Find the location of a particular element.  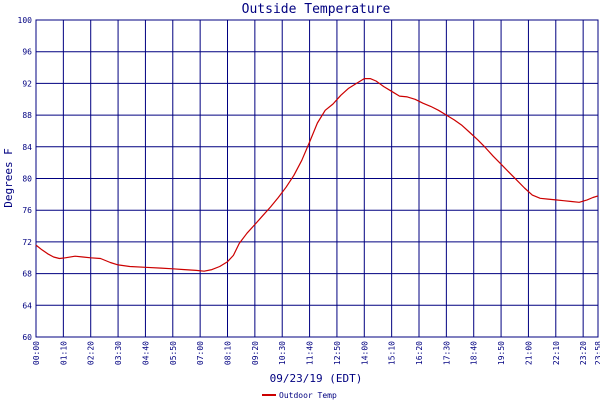

y-tick-label: 72 is located at coordinates (27, 242).